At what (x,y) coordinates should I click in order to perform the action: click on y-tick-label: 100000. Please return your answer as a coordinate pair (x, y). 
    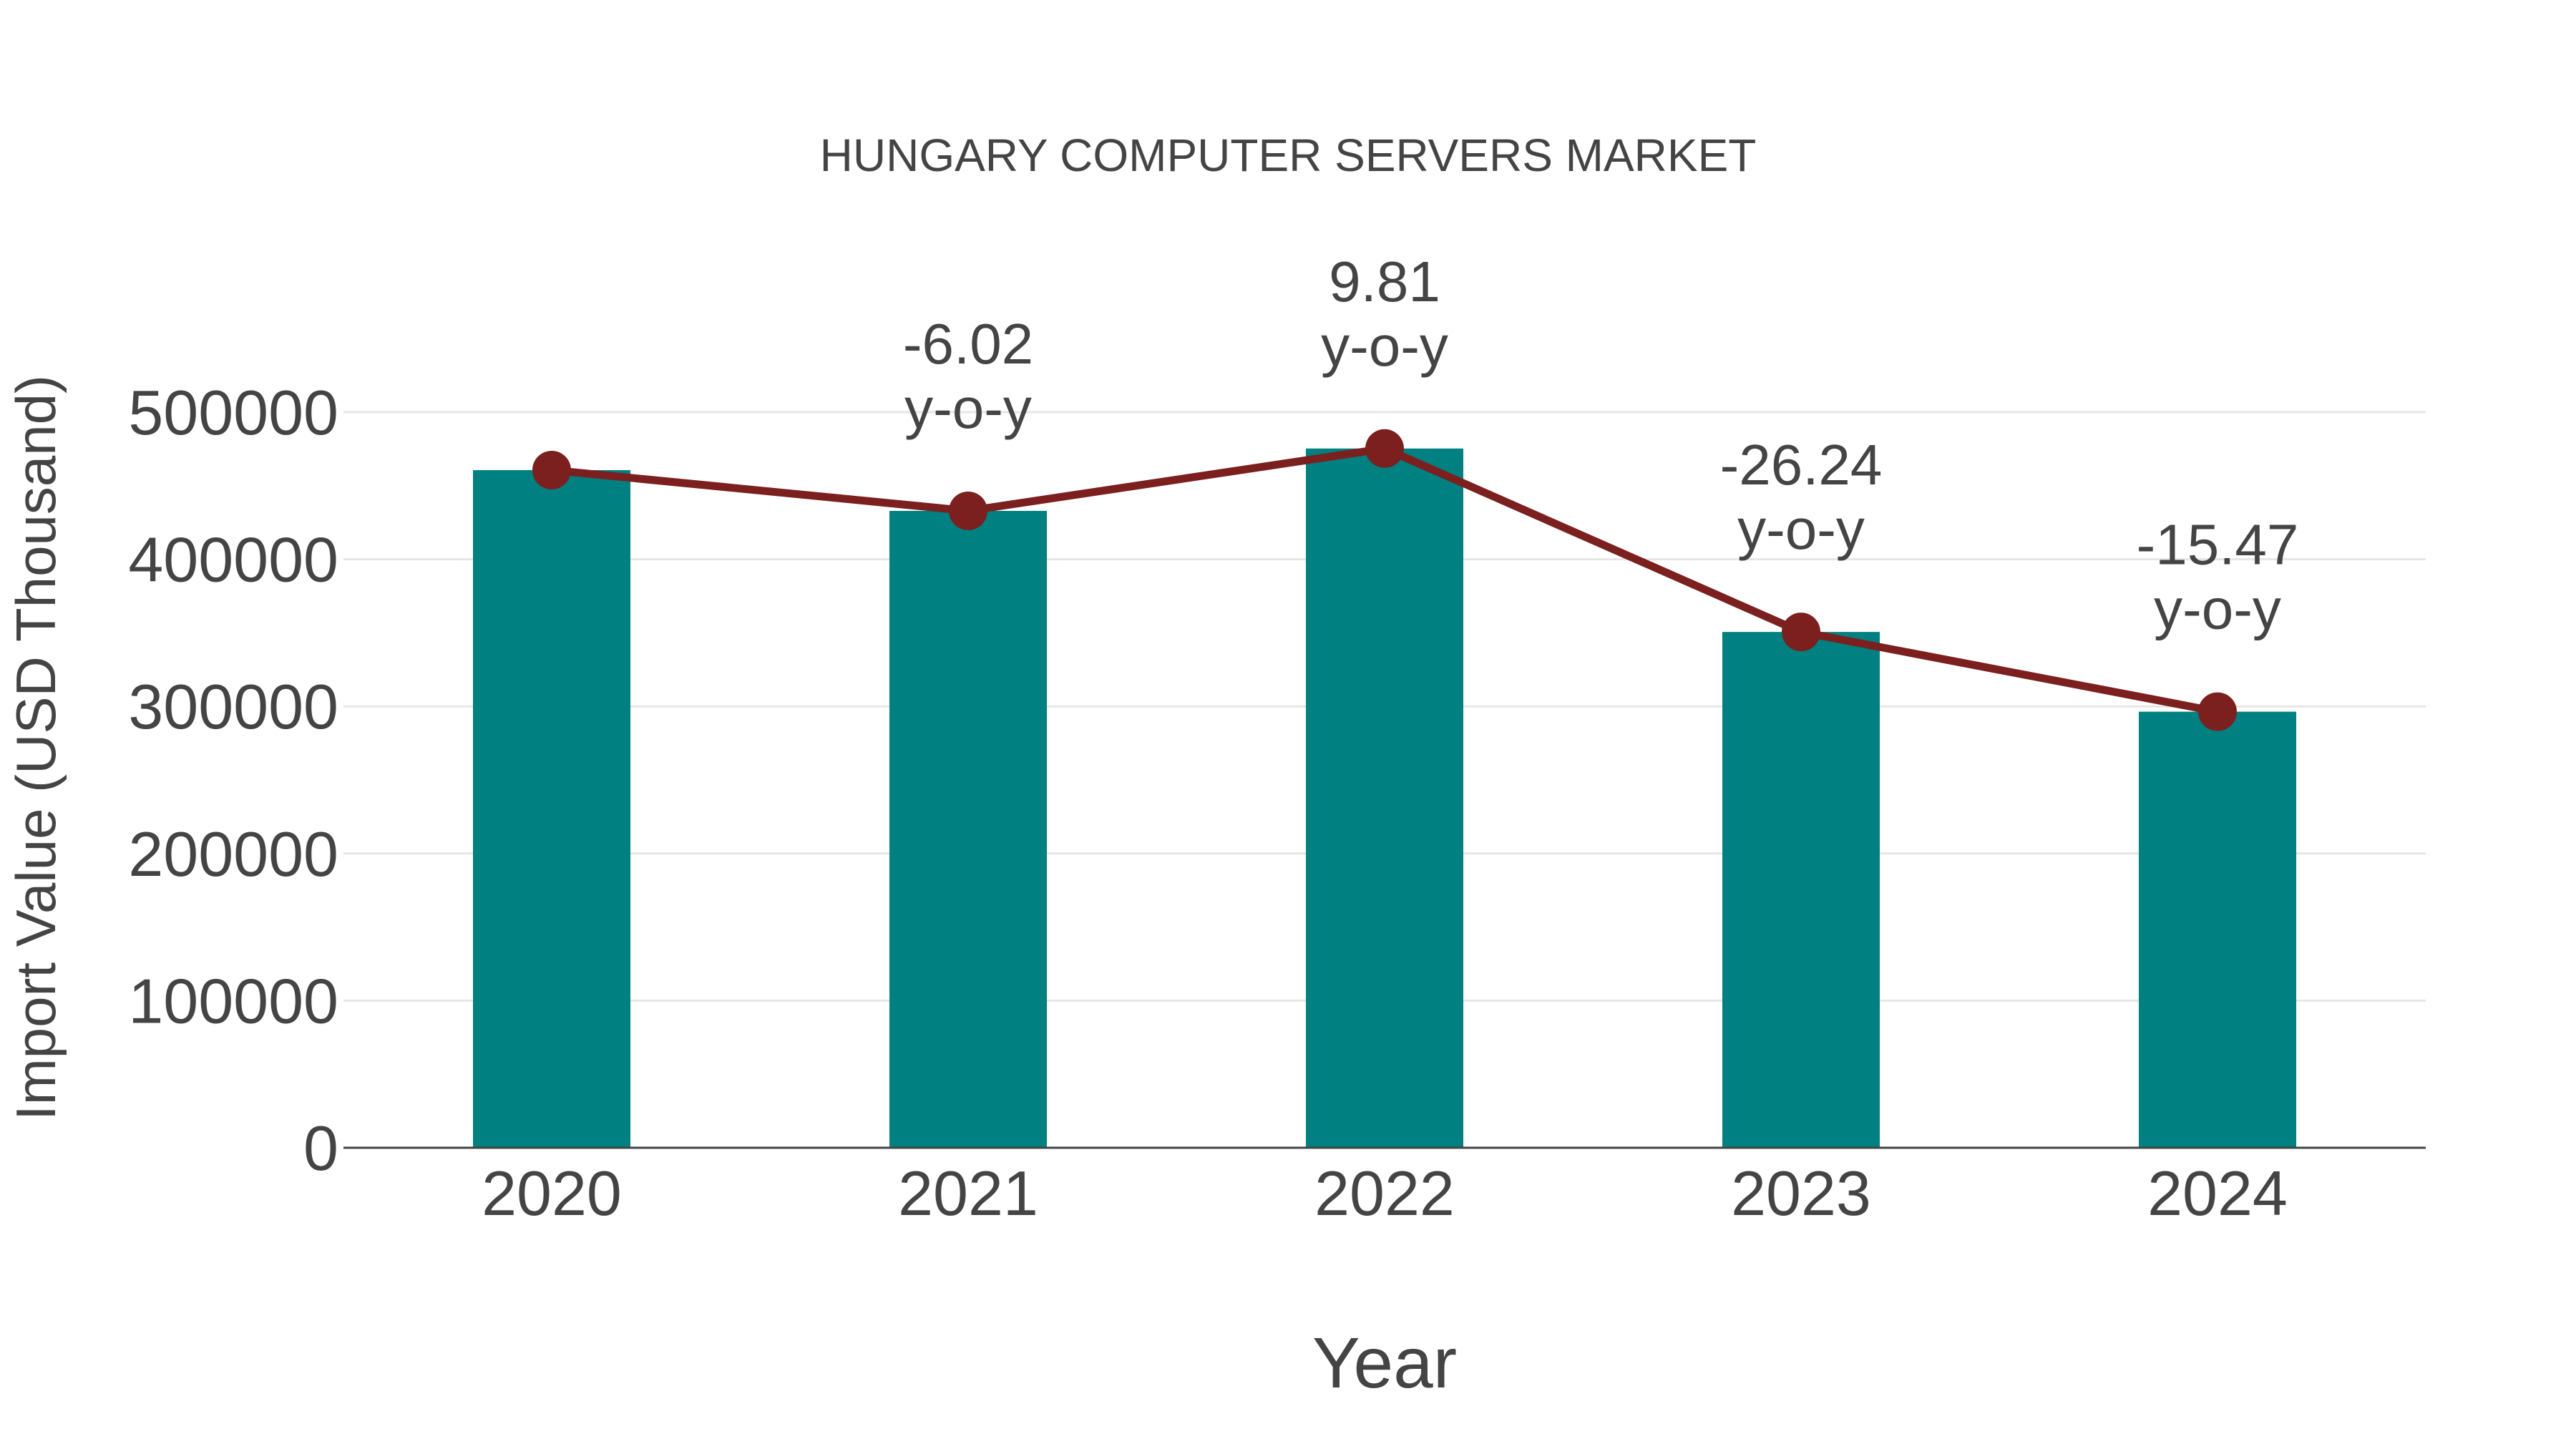
    Looking at the image, I should click on (233, 1000).